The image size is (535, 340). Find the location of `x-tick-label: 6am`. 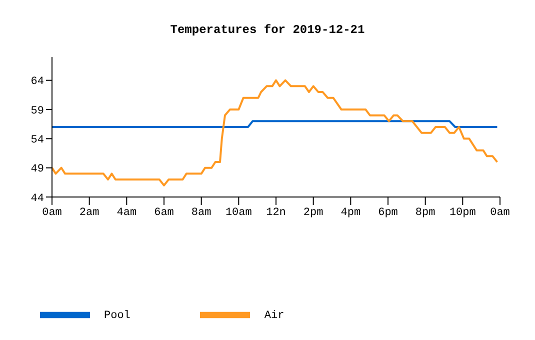

x-tick-label: 6am is located at coordinates (164, 212).